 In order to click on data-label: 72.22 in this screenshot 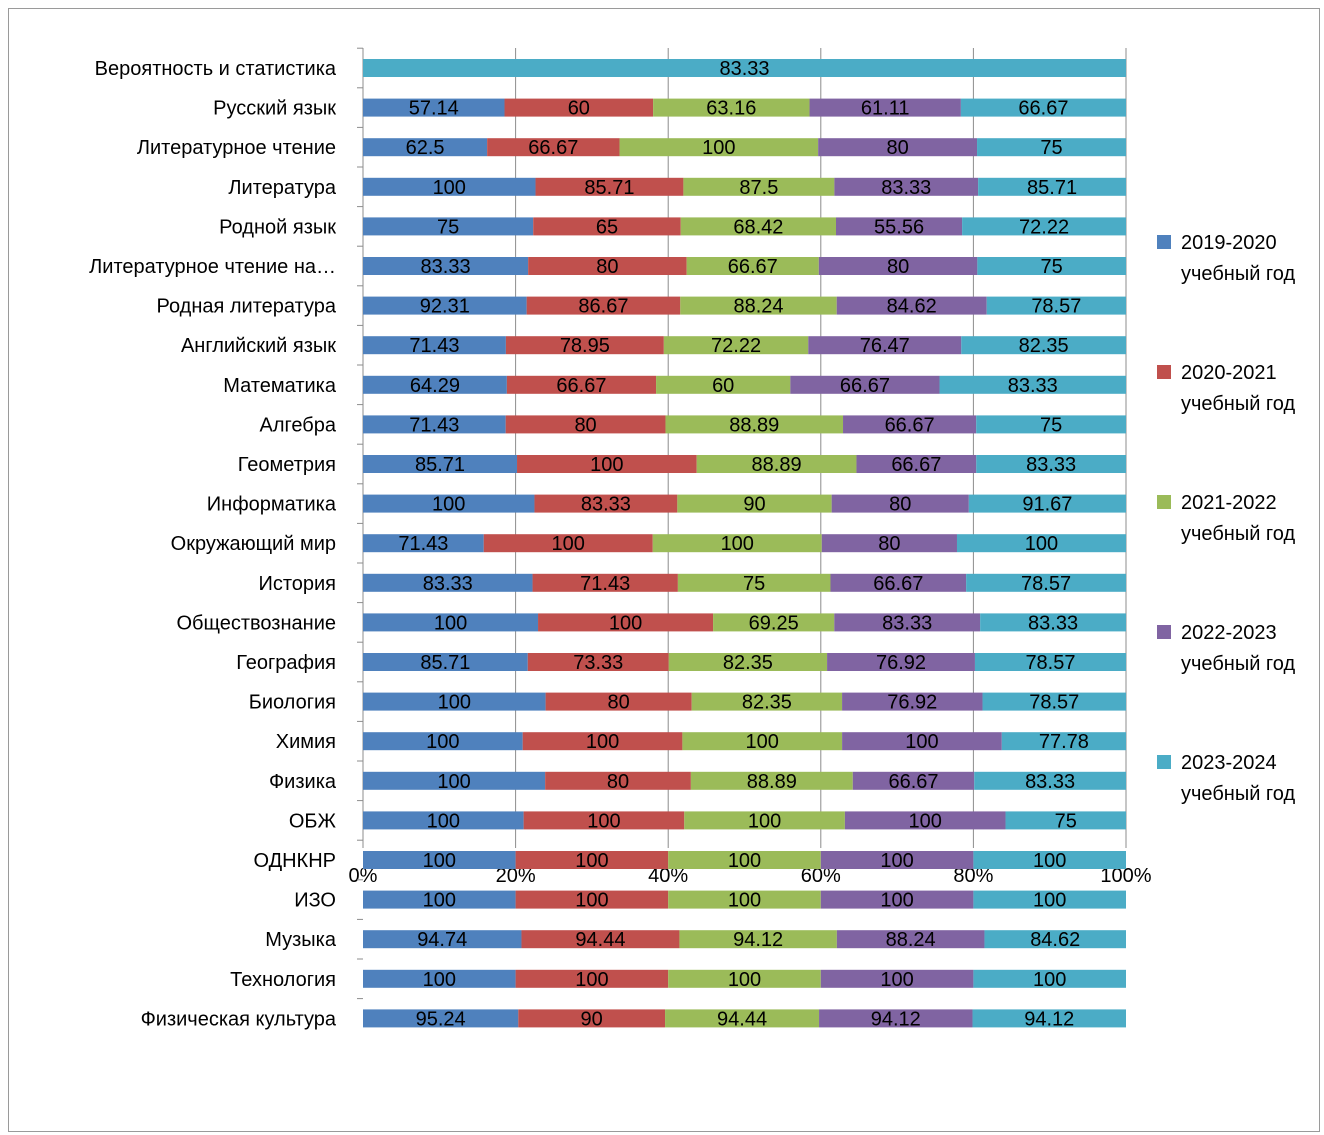, I will do `click(1044, 227)`.